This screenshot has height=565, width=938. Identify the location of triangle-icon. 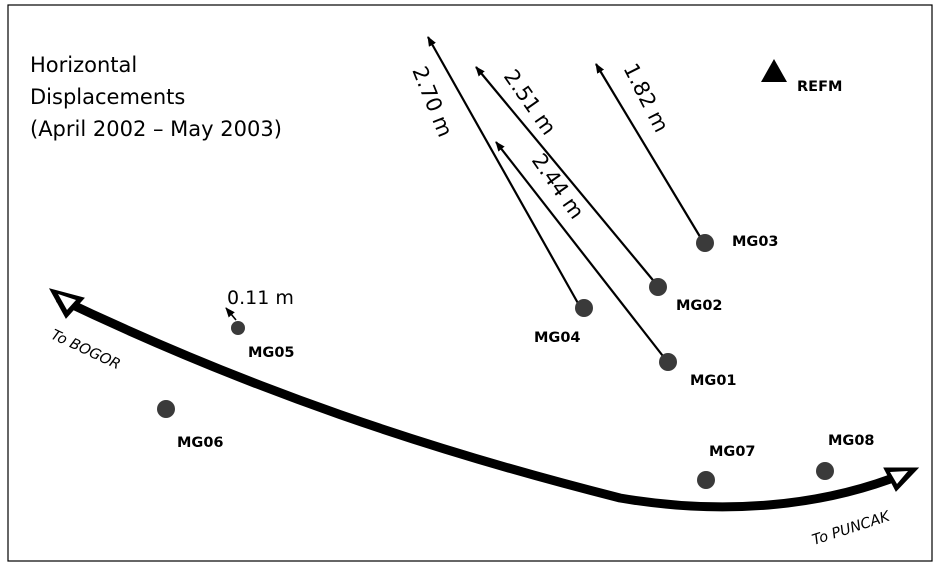
(774, 70).